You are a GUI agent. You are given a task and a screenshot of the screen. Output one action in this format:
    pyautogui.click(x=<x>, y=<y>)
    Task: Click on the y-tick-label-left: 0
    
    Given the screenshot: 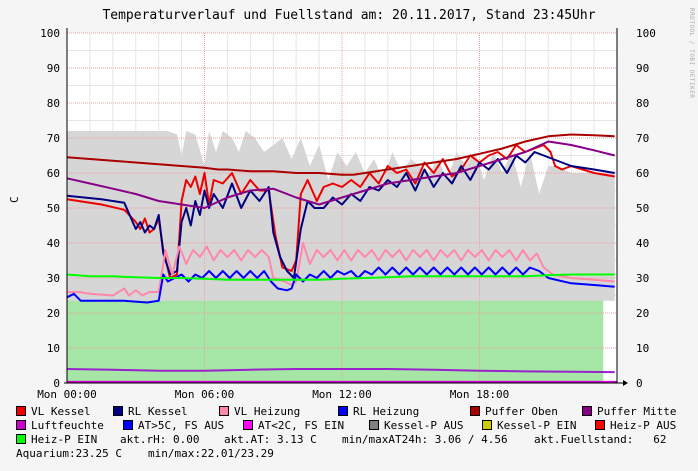 What is the action you would take?
    pyautogui.click(x=56, y=383)
    